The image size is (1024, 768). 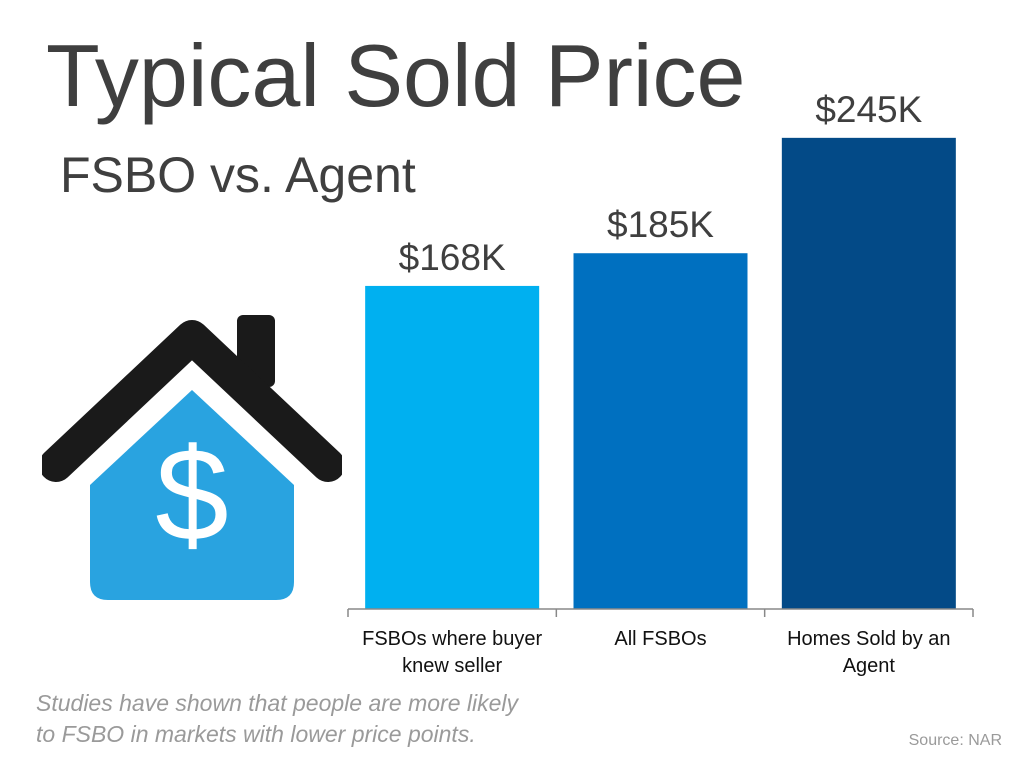 I want to click on data-label: $245K, so click(x=868, y=109).